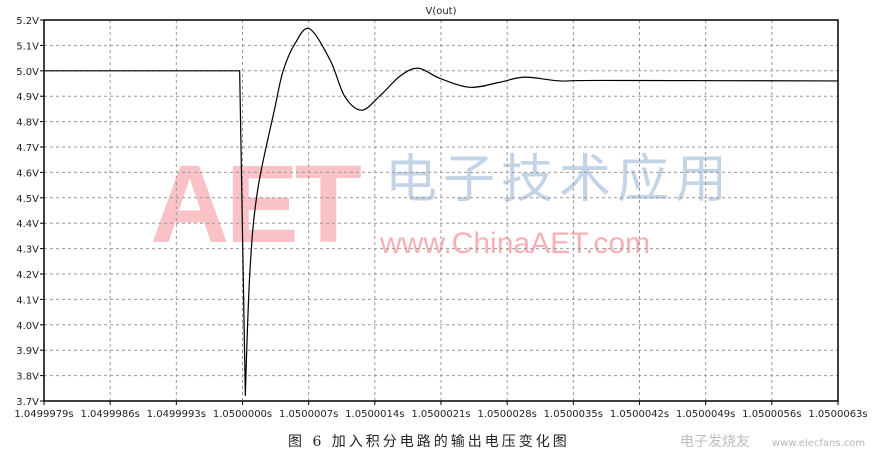 The width and height of the screenshot is (876, 455). Describe the element at coordinates (440, 414) in the screenshot. I see `x-tick-label: 1.0500021s` at that location.